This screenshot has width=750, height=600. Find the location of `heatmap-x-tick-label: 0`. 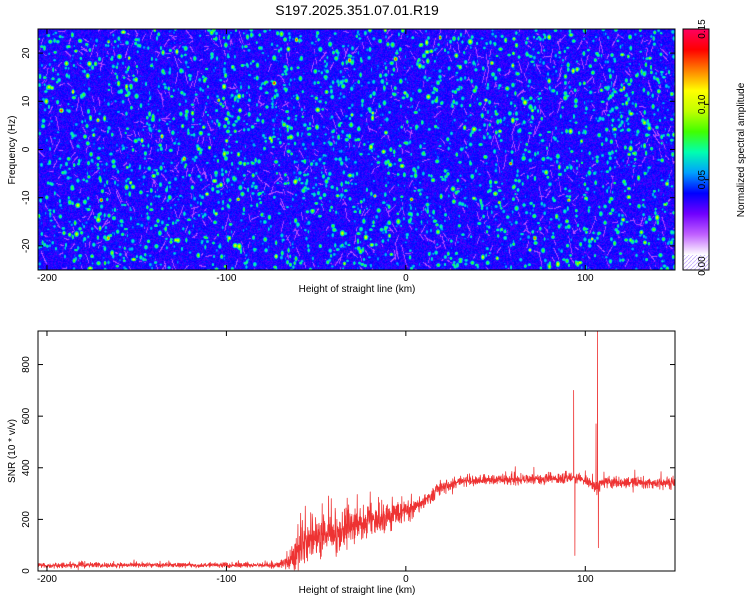

heatmap-x-tick-label: 0 is located at coordinates (406, 278).